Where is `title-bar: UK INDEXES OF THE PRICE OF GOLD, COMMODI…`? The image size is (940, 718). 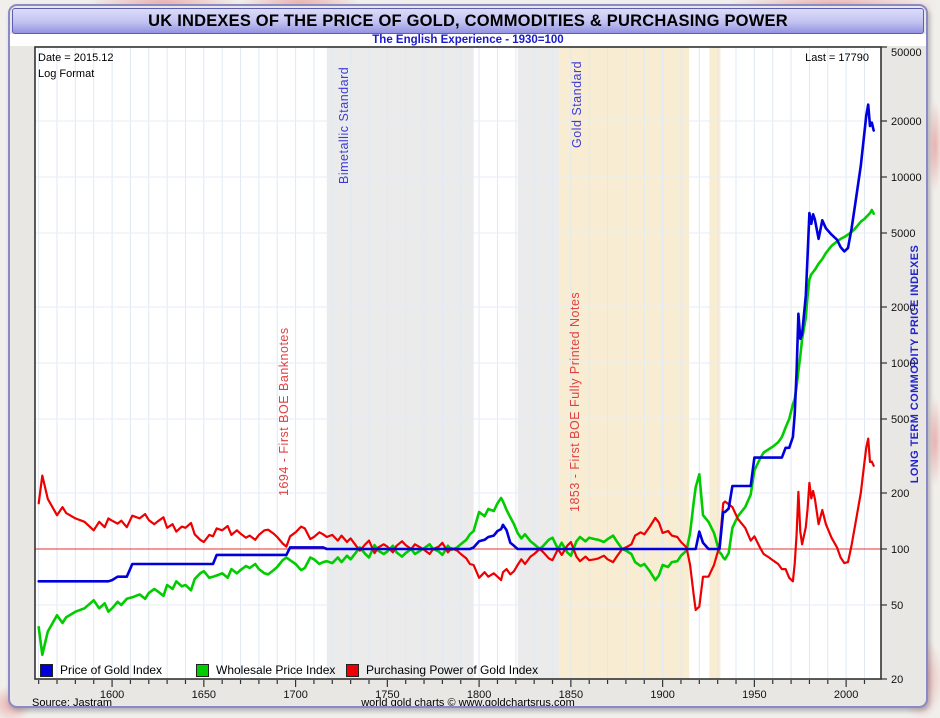 title-bar: UK INDEXES OF THE PRICE OF GOLD, COMMODI… is located at coordinates (468, 21).